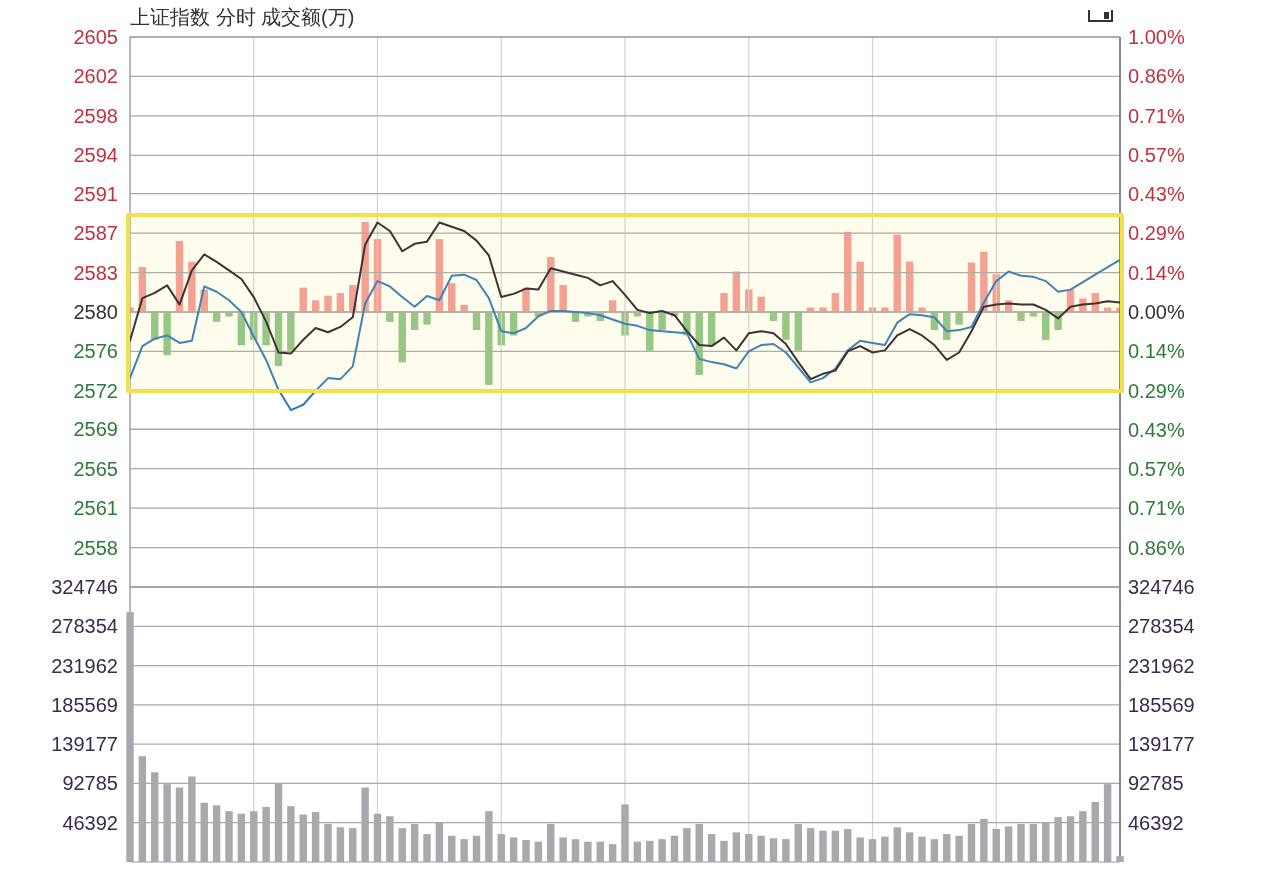  I want to click on y2-tick-label: 278354, so click(1161, 626).